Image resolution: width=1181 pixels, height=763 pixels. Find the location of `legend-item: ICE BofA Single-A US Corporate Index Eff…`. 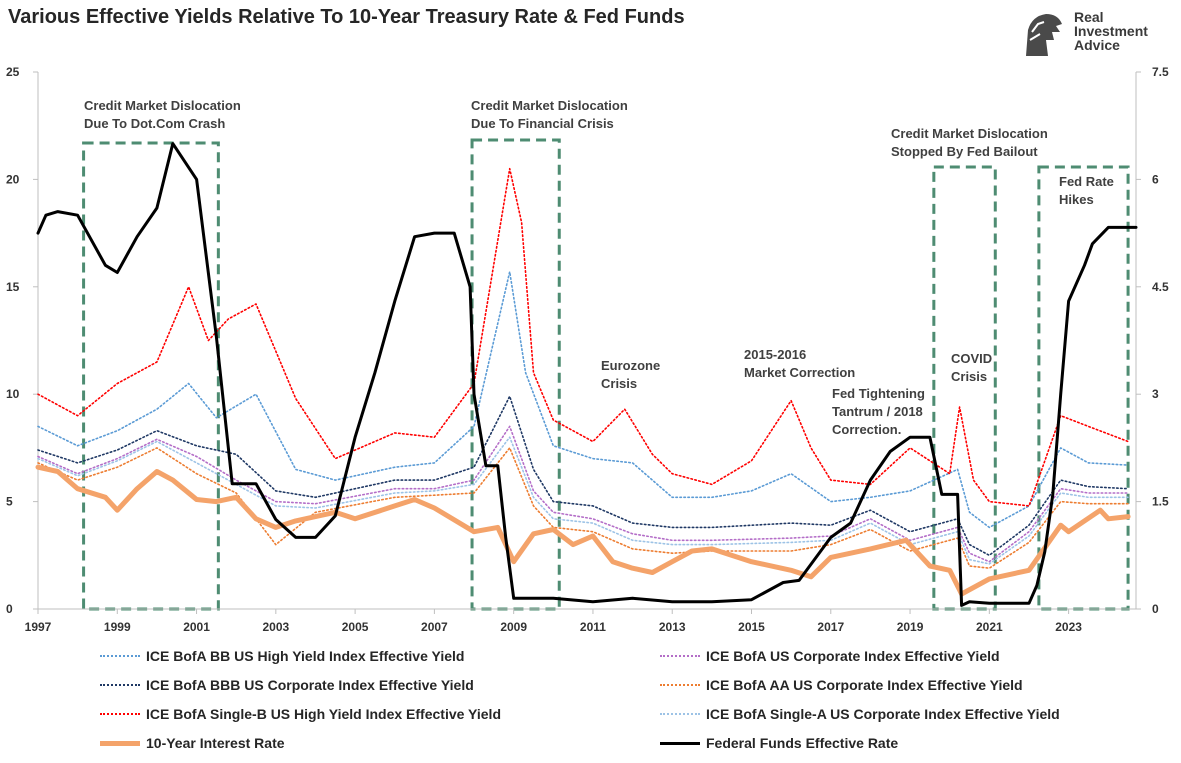

legend-item: ICE BofA Single-A US Corporate Index Eff… is located at coordinates (860, 714).